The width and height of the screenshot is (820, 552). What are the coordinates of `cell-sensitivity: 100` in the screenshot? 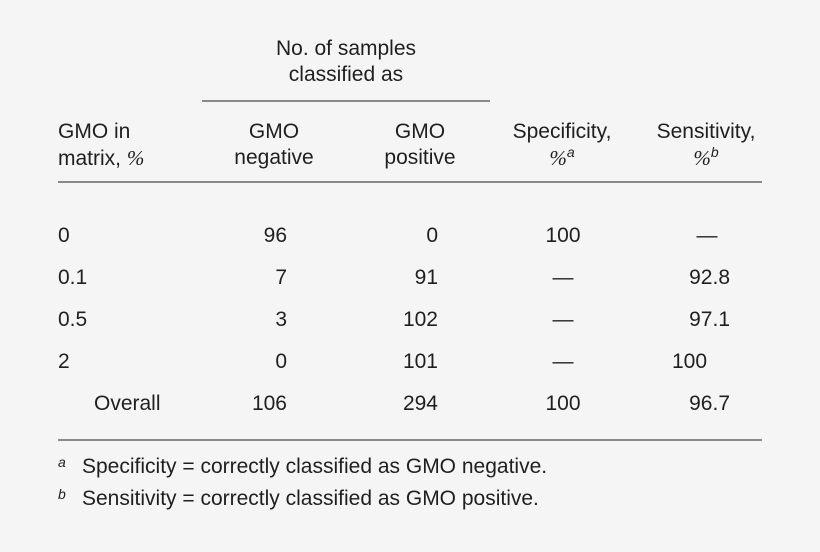 It's located at (690, 361).